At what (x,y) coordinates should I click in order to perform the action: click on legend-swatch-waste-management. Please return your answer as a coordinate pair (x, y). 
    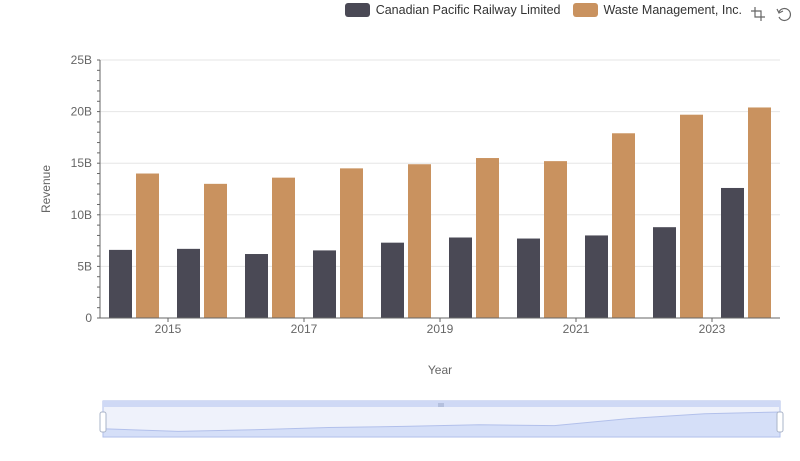
    Looking at the image, I should click on (585, 10).